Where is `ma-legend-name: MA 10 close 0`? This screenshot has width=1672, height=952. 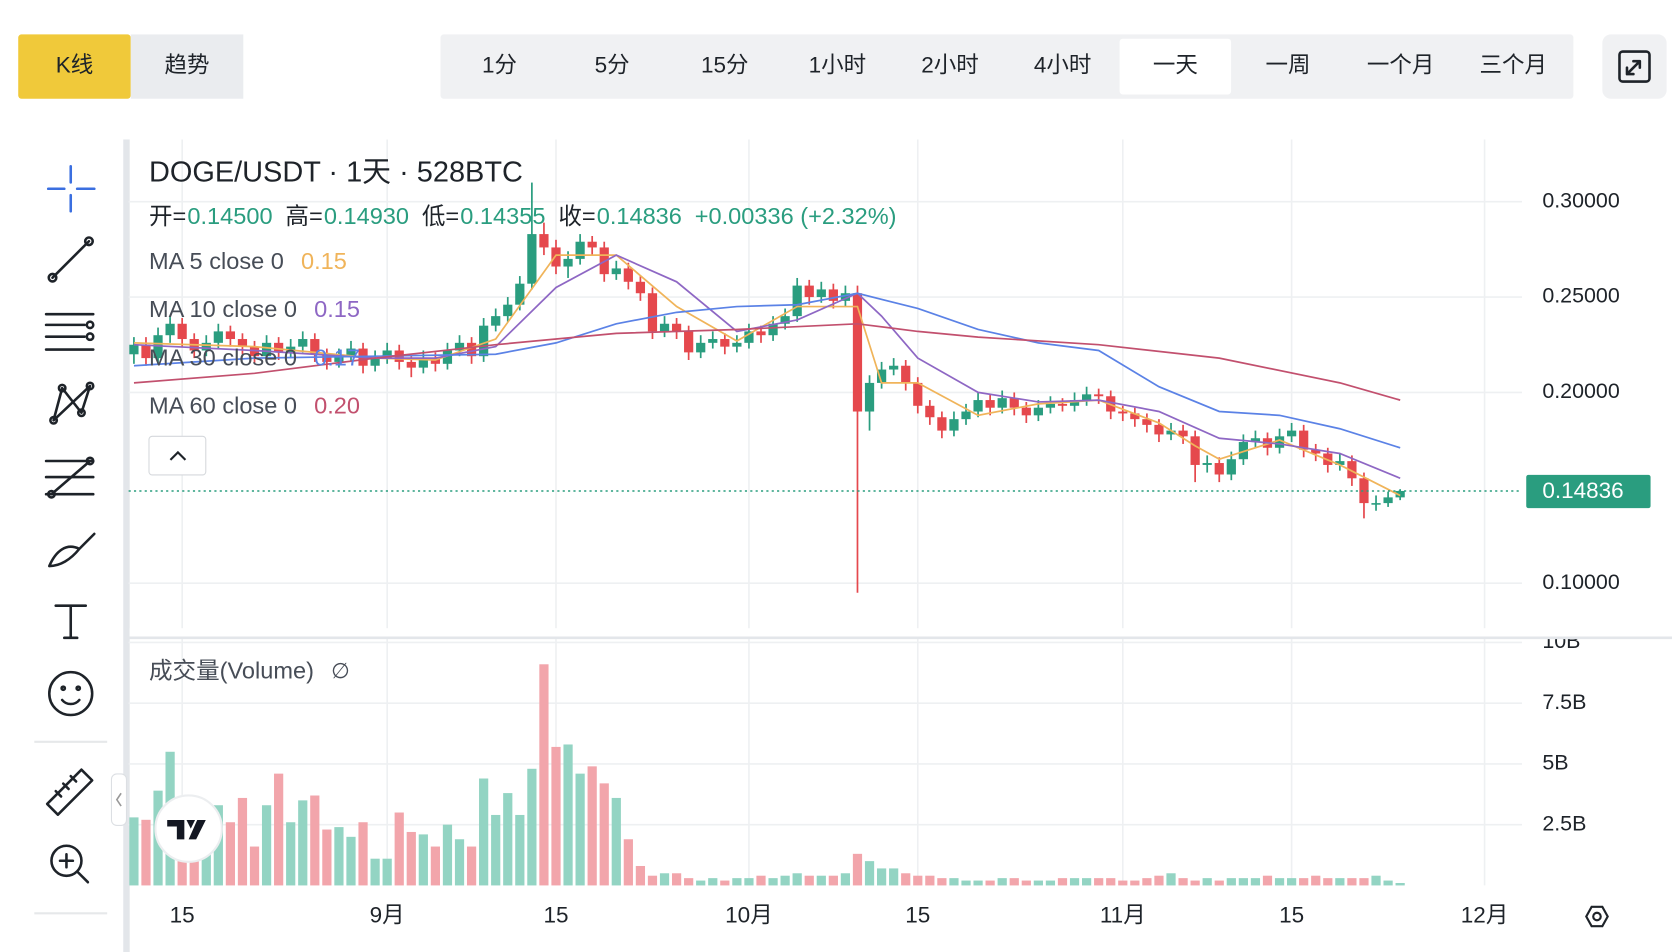 ma-legend-name: MA 10 close 0 is located at coordinates (223, 309).